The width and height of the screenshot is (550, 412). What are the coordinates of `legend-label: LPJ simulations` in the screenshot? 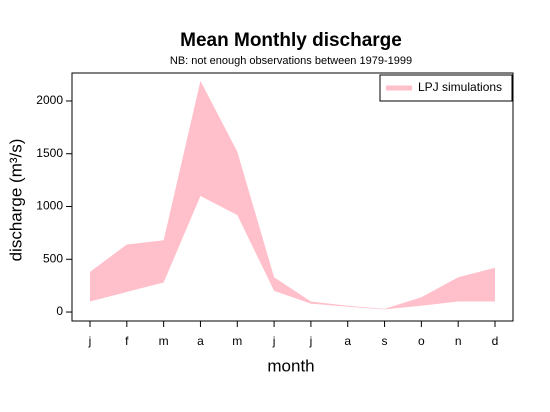 It's located at (460, 87).